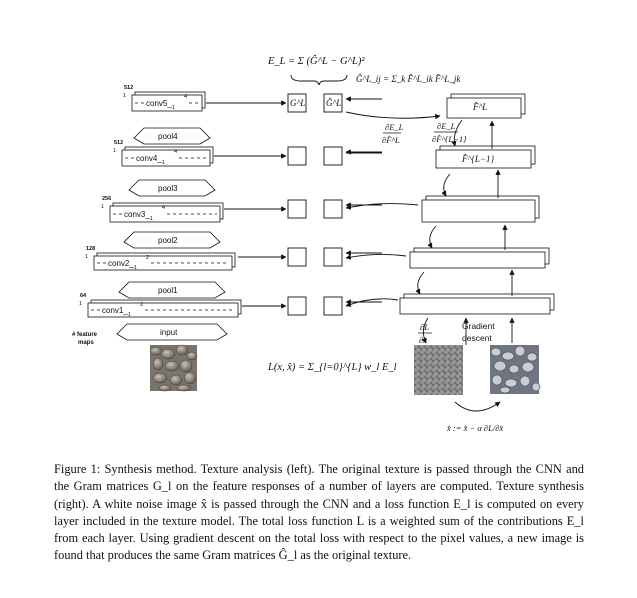  I want to click on layer-channels: 64, so click(83, 296).